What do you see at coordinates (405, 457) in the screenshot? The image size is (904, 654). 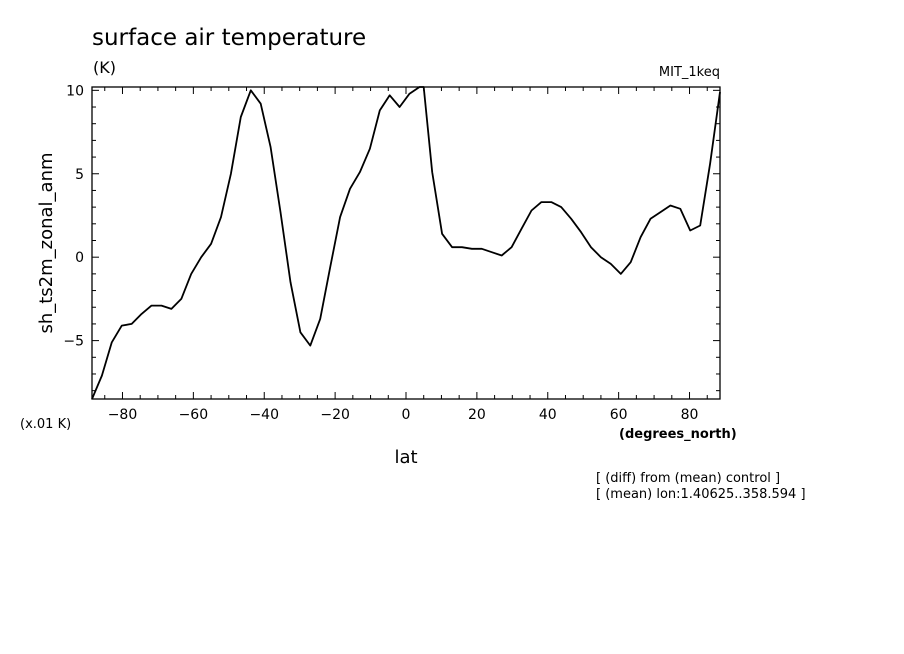 I see `x-axis-label: lat` at bounding box center [405, 457].